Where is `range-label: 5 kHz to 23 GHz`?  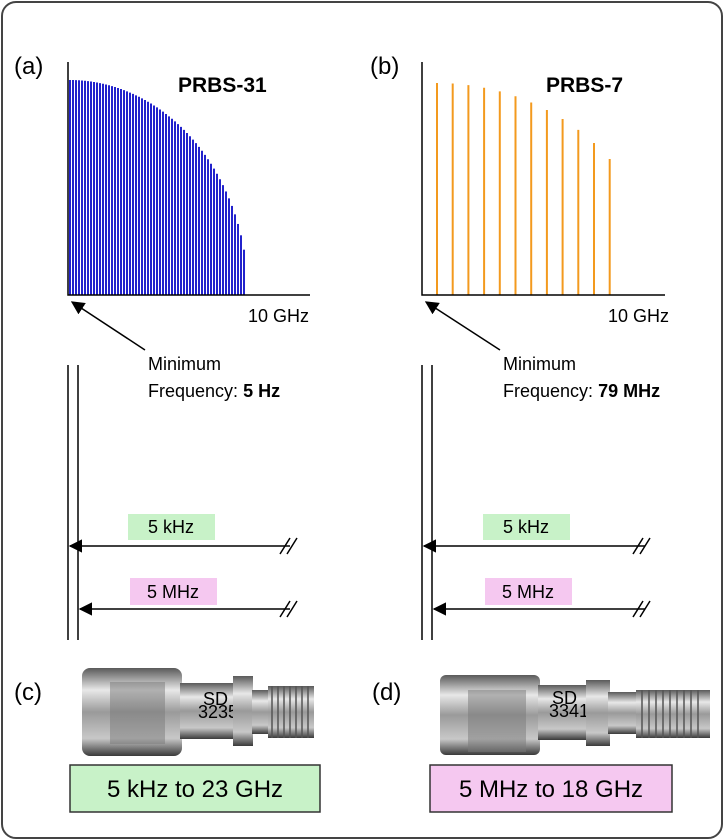 range-label: 5 kHz to 23 GHz is located at coordinates (195, 789).